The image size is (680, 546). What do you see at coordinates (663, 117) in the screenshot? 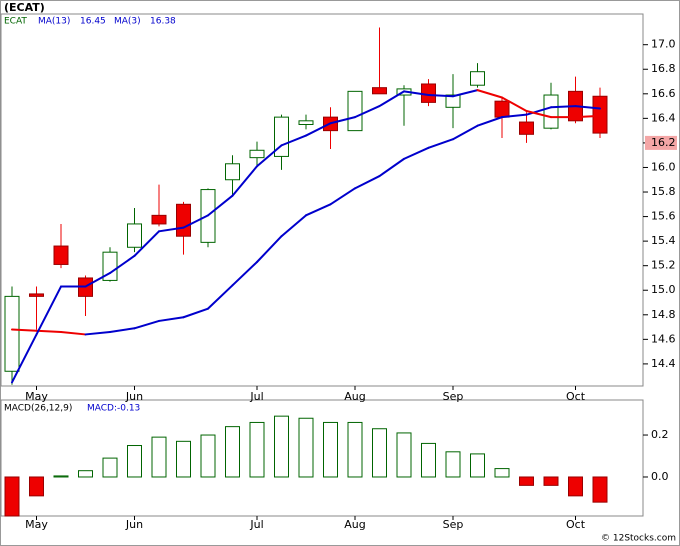
I see `y-tick-label: 16.4` at bounding box center [663, 117].